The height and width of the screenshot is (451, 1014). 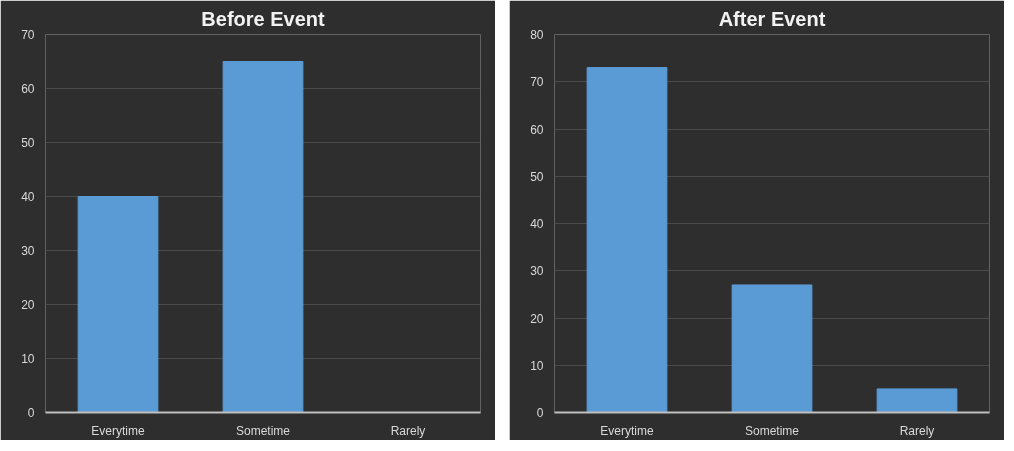 I want to click on chart-title: Before Event, so click(x=263, y=18).